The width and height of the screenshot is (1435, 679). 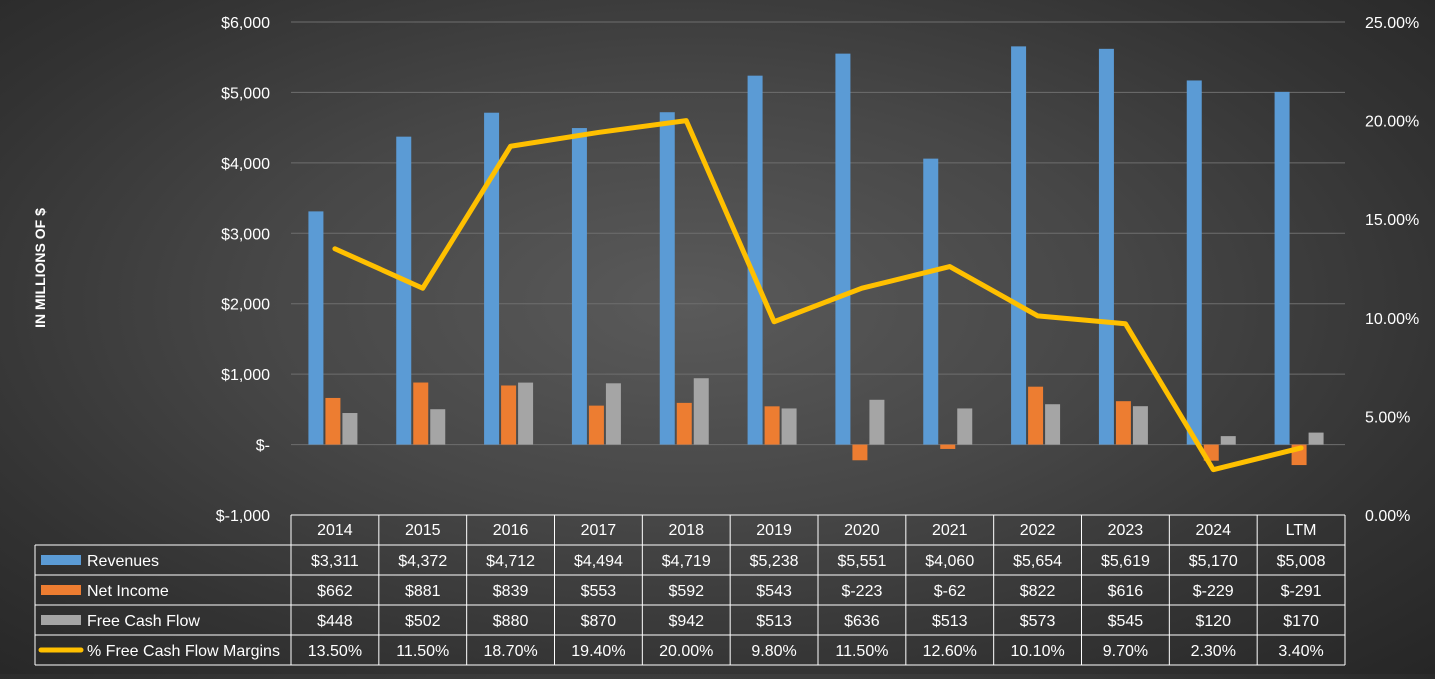 I want to click on legend-key-revenues, so click(x=61, y=560).